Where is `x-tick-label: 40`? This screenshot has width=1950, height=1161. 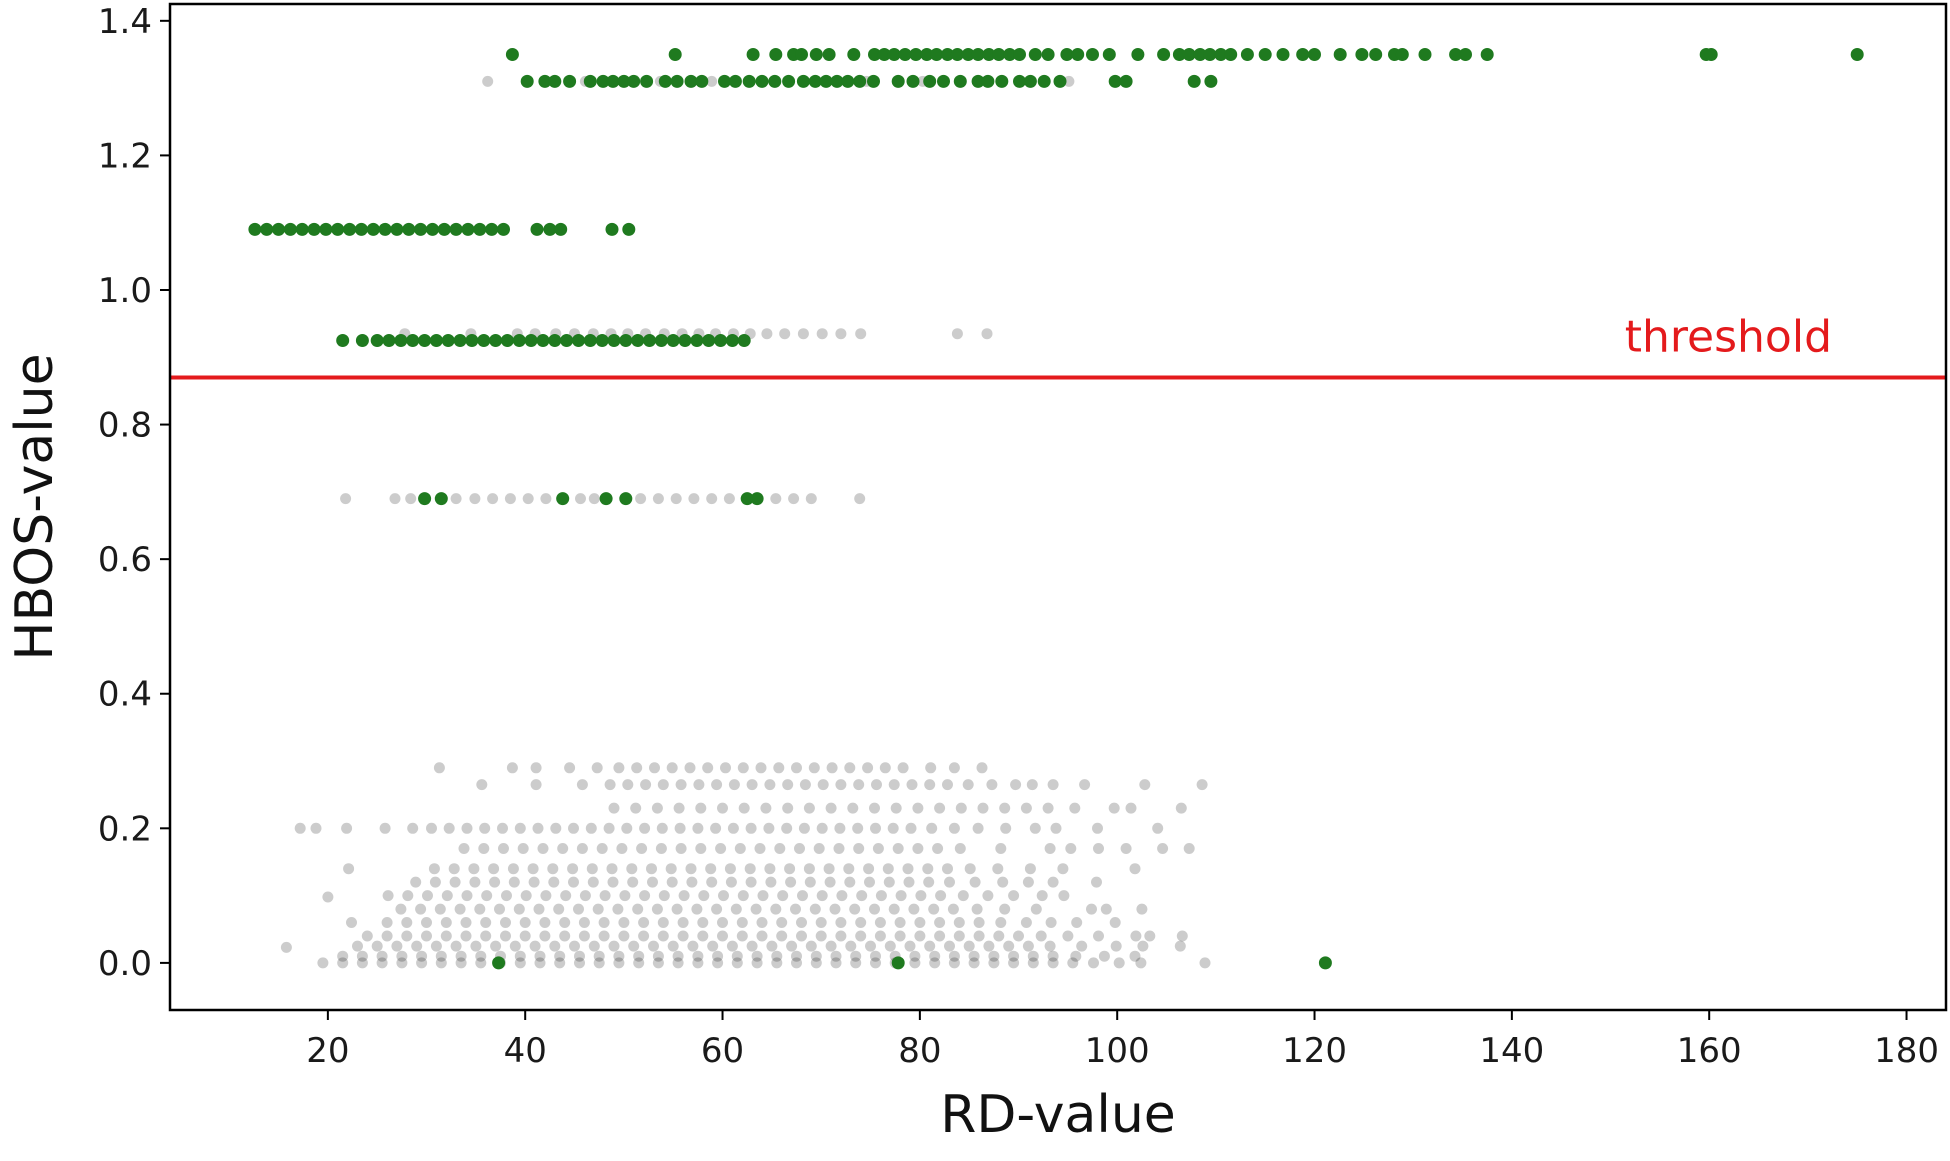 x-tick-label: 40 is located at coordinates (525, 1051).